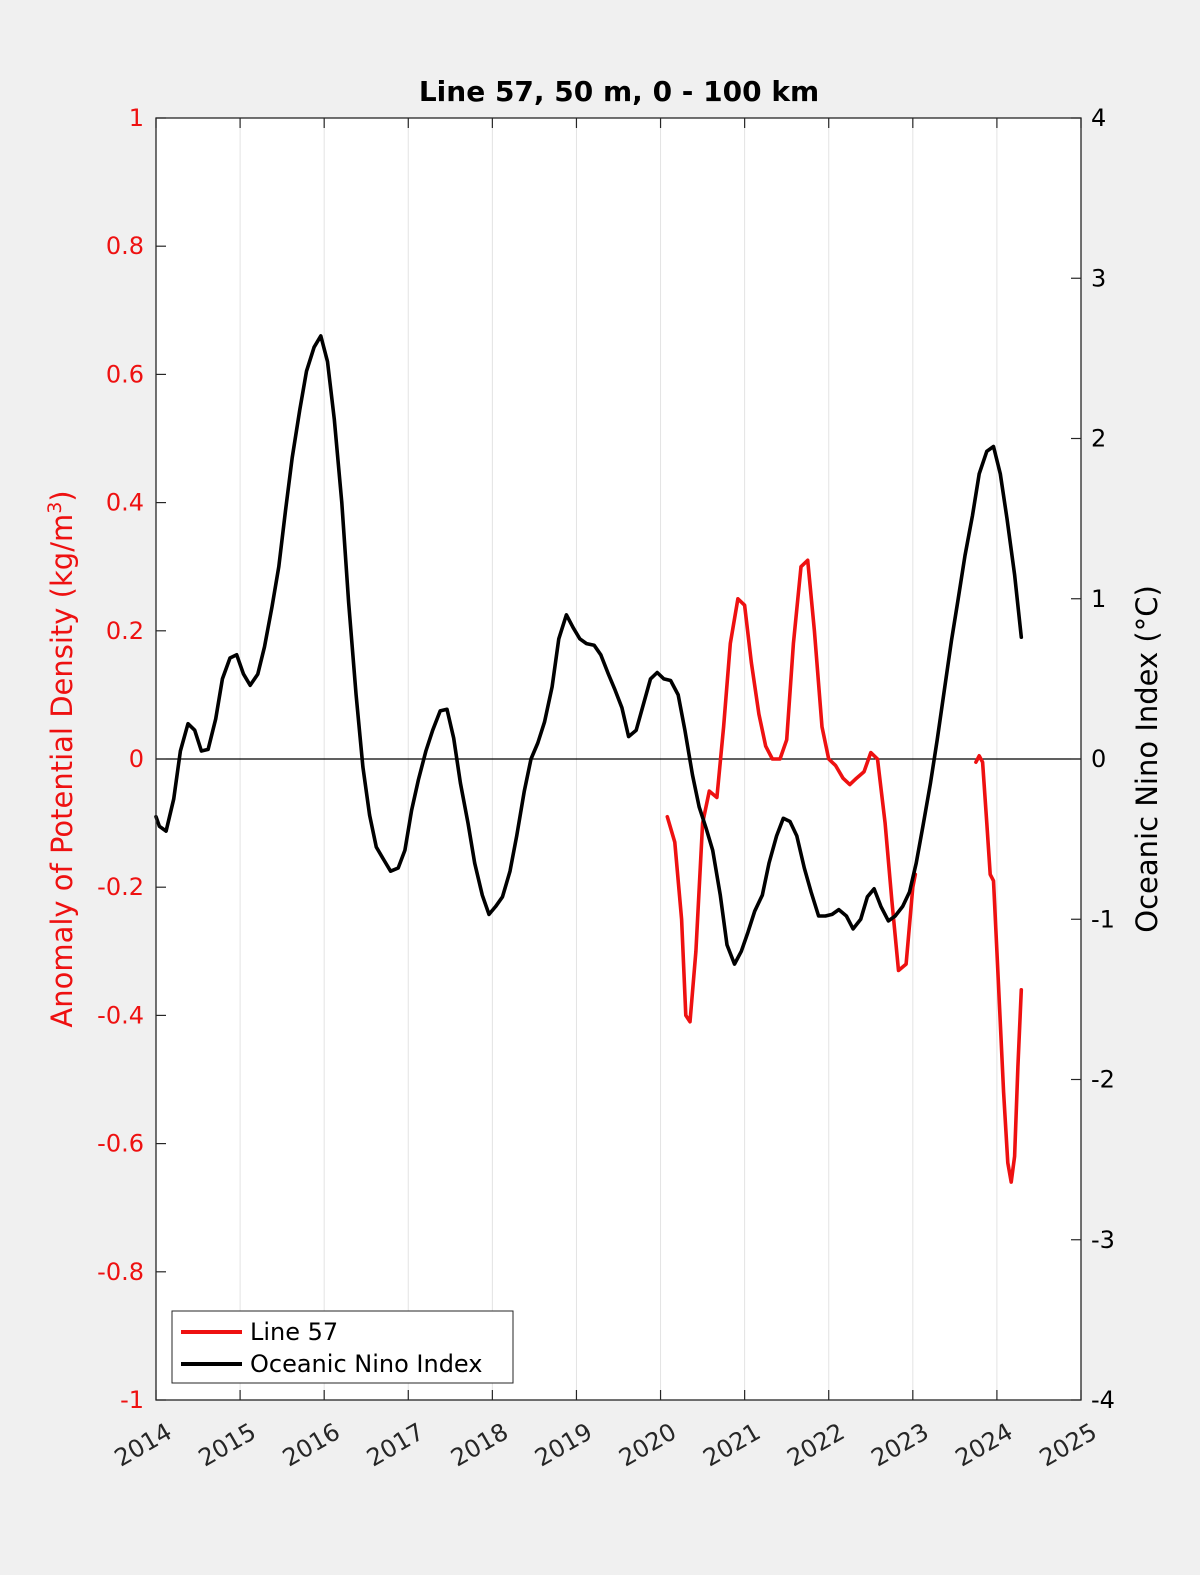 This screenshot has height=1575, width=1200. I want to click on y-axis-right: -4 -3 -2 -1 0 1 2 3 4, so click(1093, 759).